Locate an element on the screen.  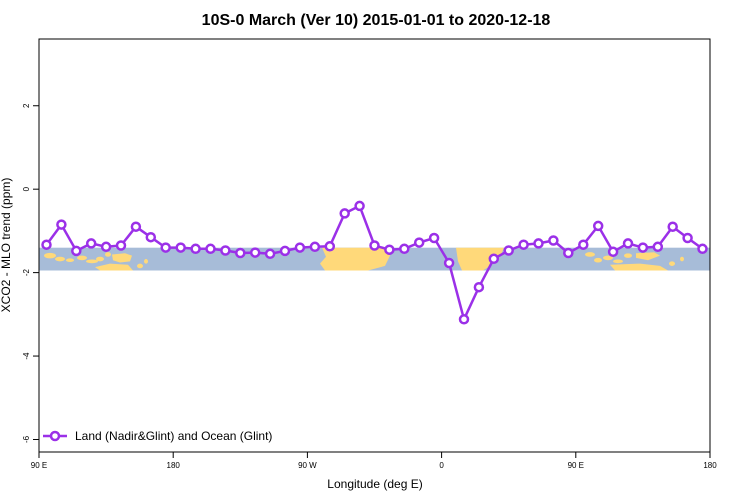
legend: Land (Nadir&Glint) and Ocean (Glint) is located at coordinates (157, 436).